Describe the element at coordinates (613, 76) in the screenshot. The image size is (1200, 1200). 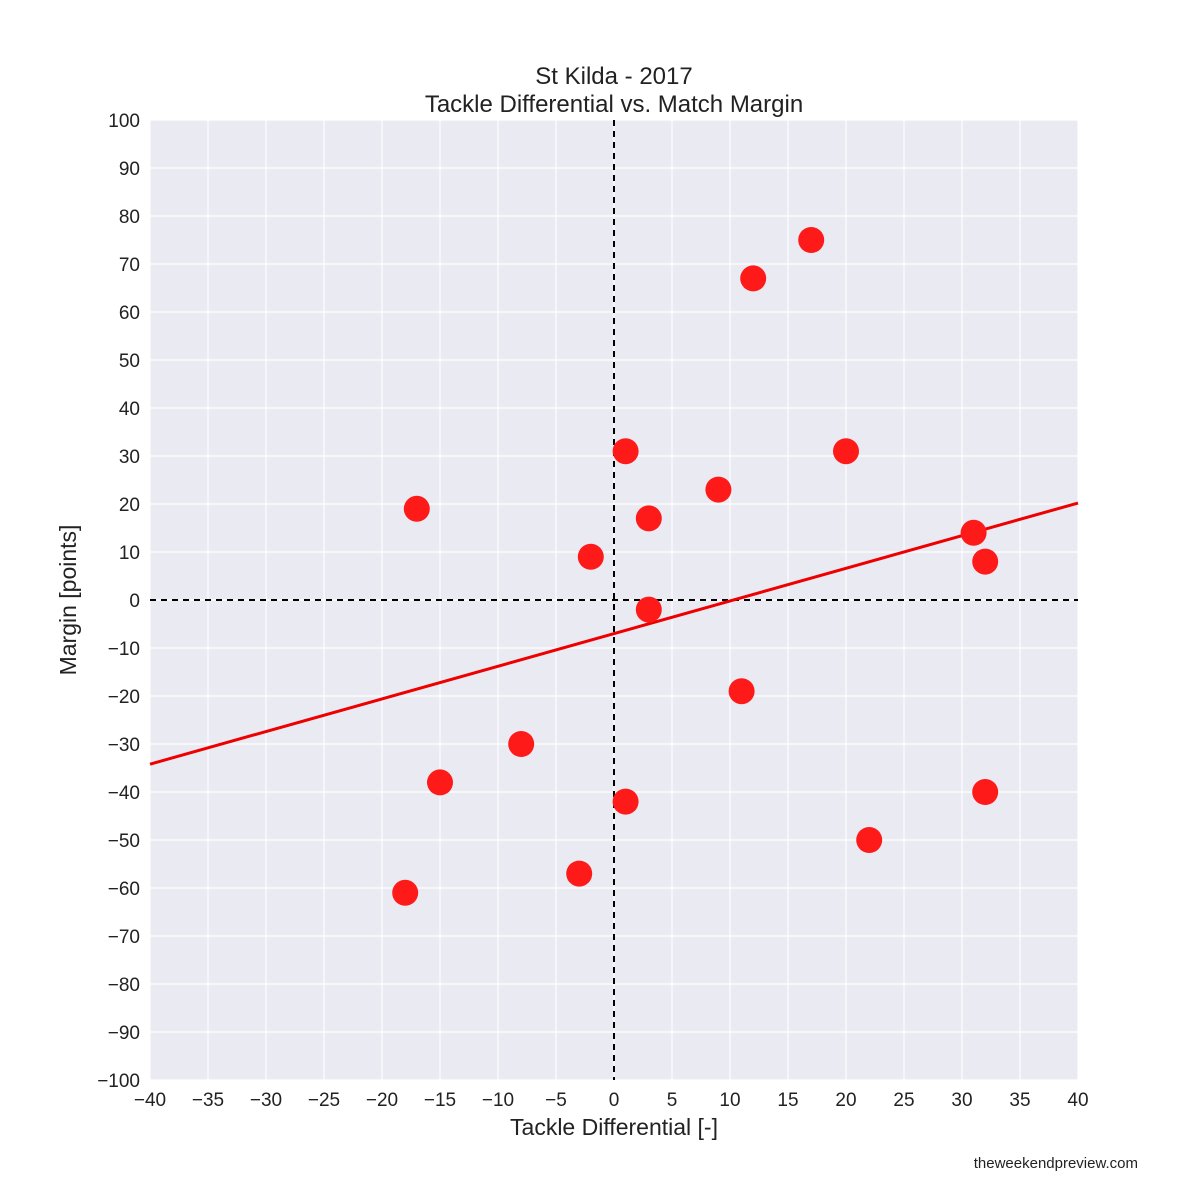
I see `chart-title: St Kilda - 2017` at that location.